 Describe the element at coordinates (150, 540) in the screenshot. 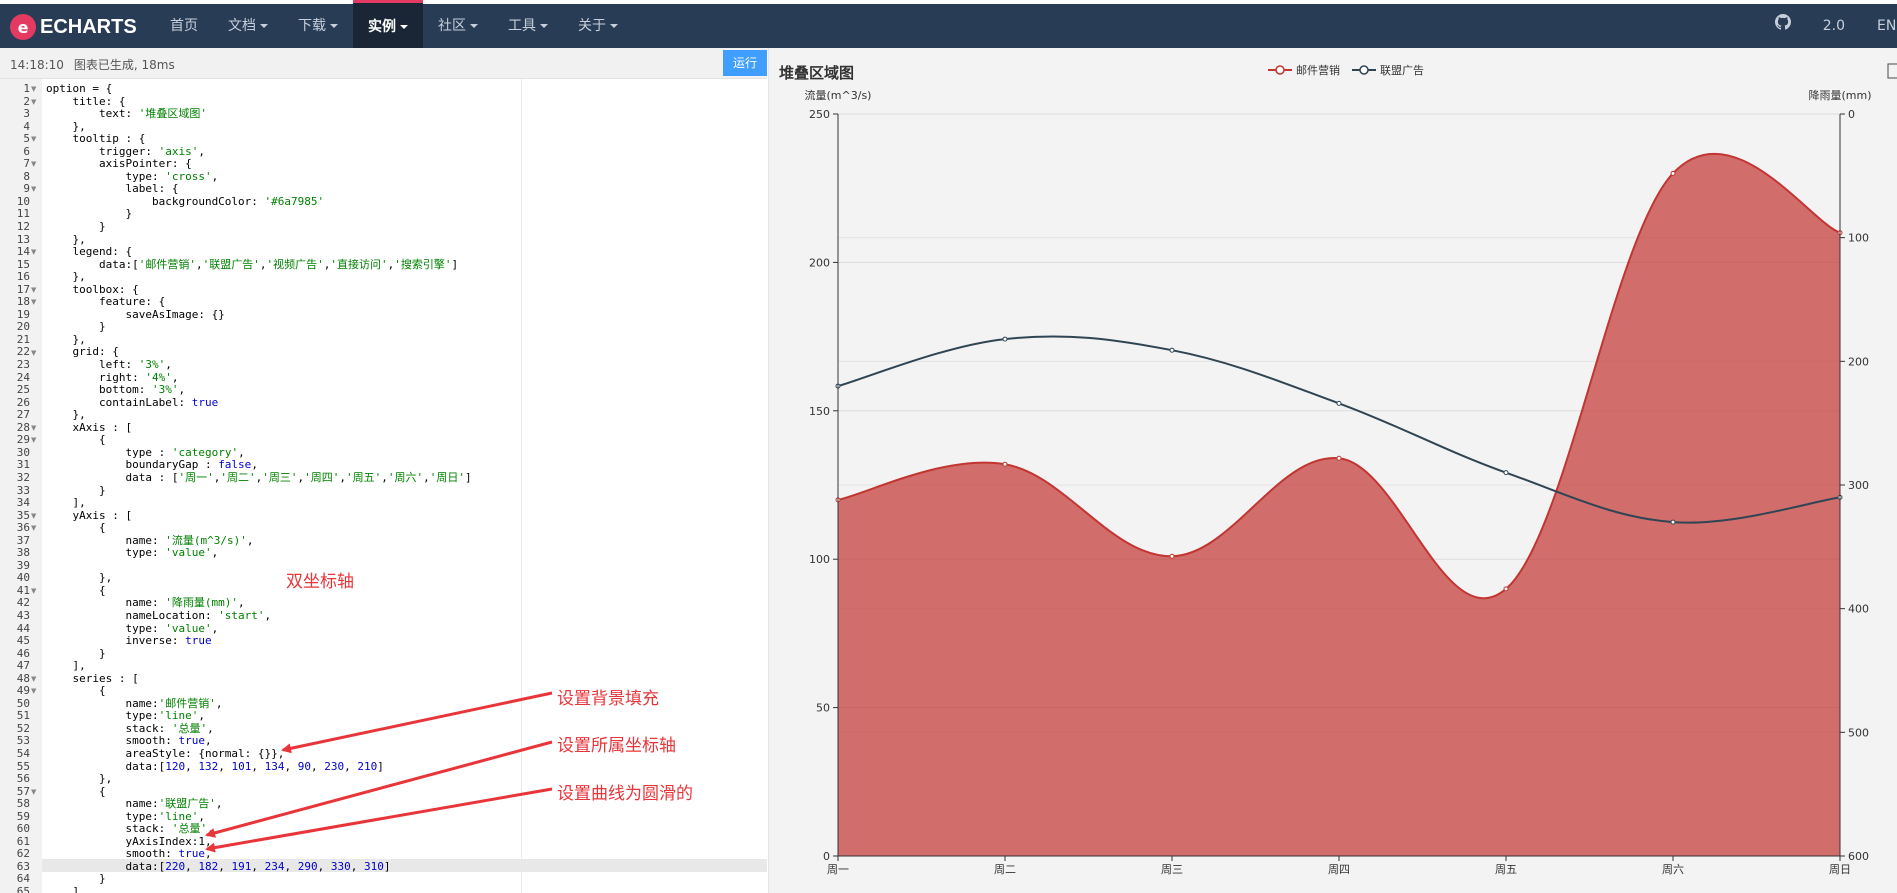

I see `code-line: name: '流量(m^3/s)',` at that location.